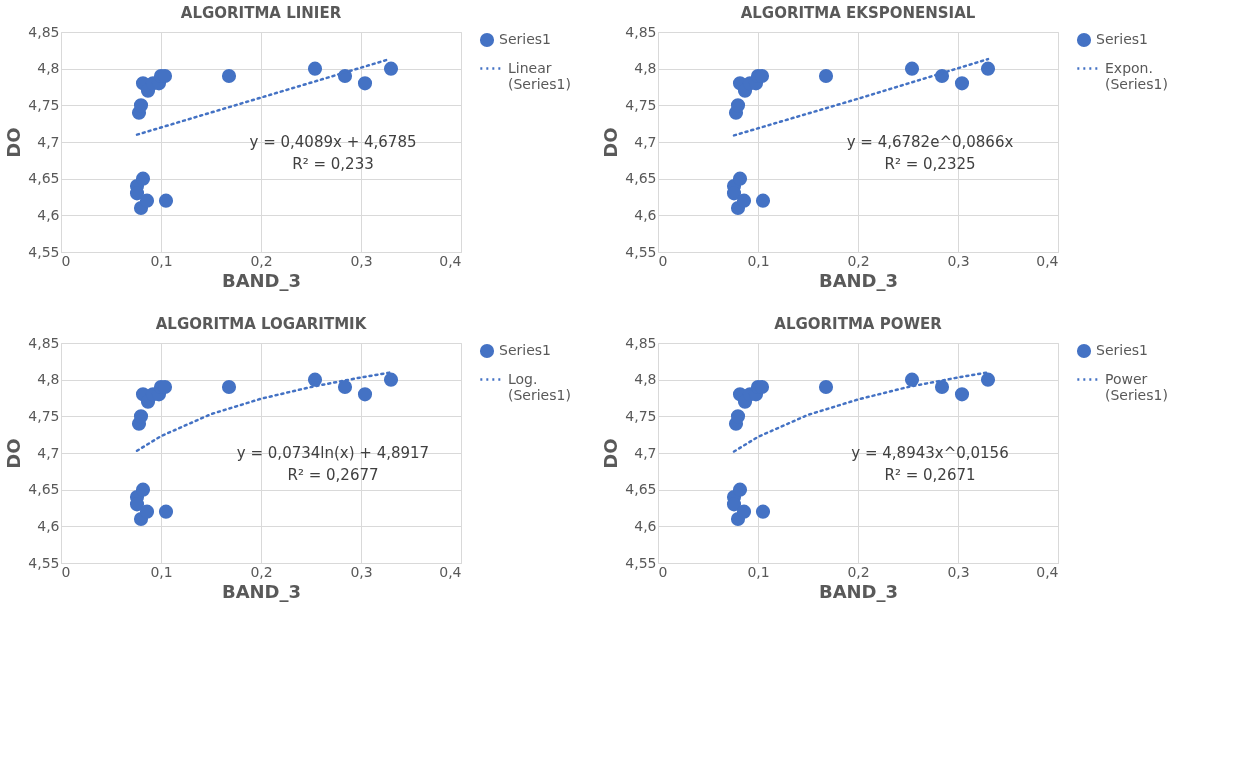 This screenshot has height=761, width=1260. I want to click on legend-label: Power (Series1), so click(1136, 386).